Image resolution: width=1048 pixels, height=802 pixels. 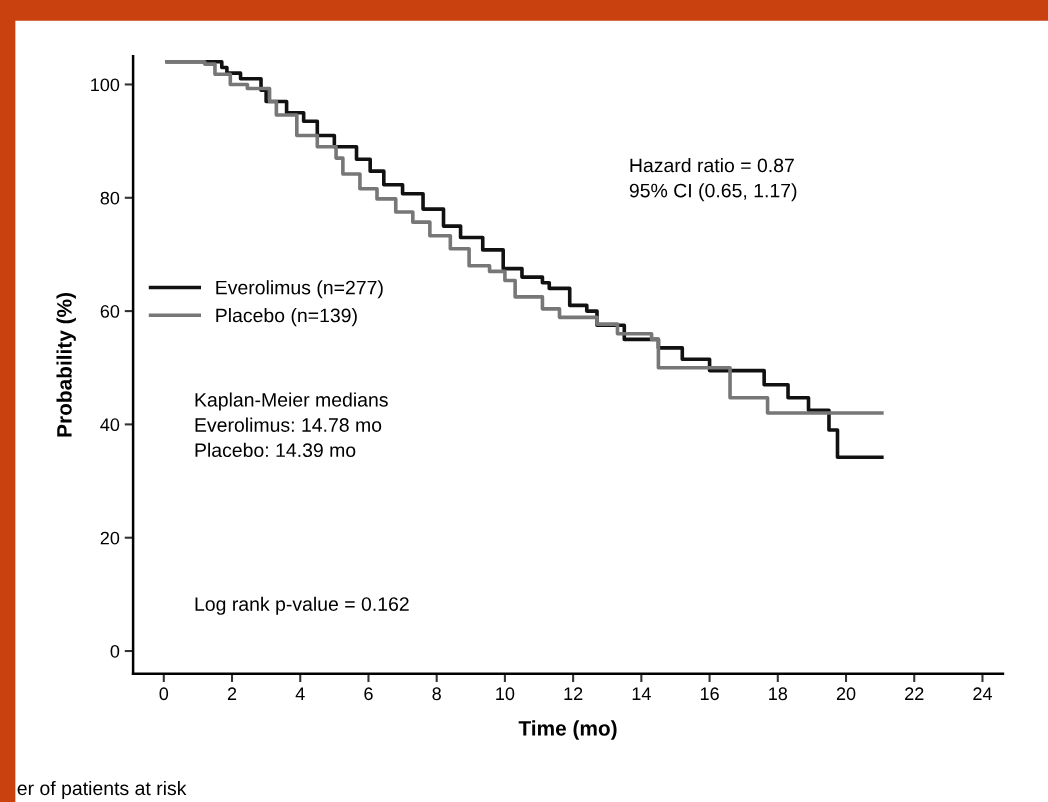 I want to click on x-tick-label: 20, so click(x=846, y=694).